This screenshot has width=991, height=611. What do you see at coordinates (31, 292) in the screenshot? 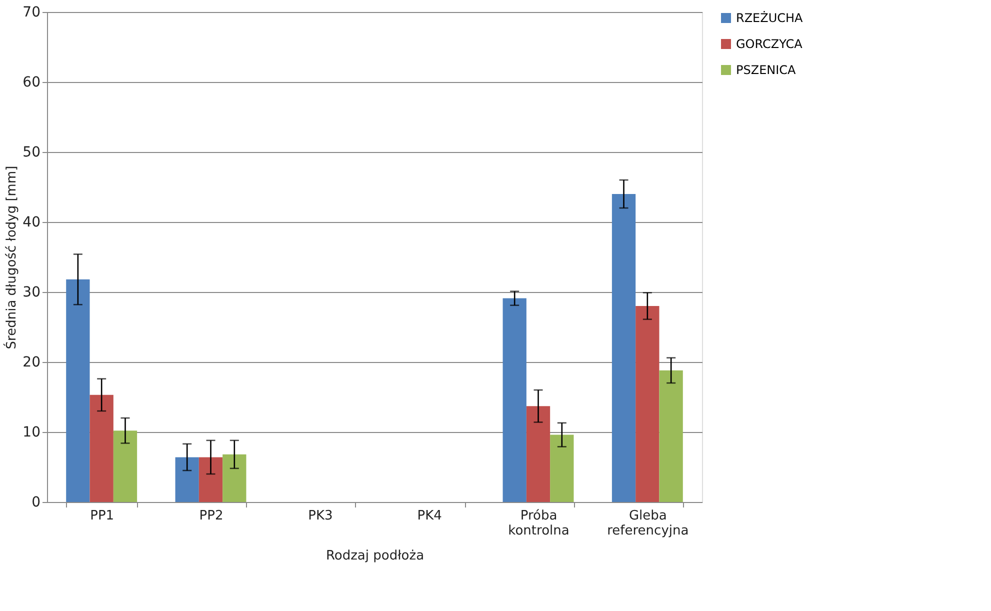
I see `y-tick-label: 30` at bounding box center [31, 292].